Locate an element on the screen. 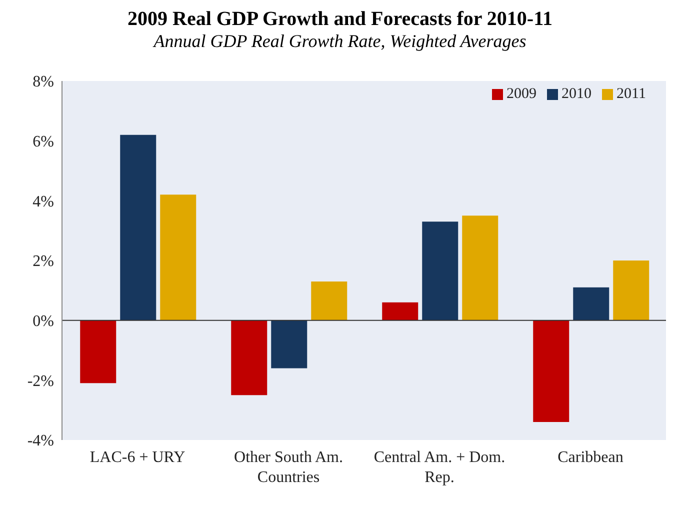  x-tick-label: LAC-6 + URY is located at coordinates (138, 457).